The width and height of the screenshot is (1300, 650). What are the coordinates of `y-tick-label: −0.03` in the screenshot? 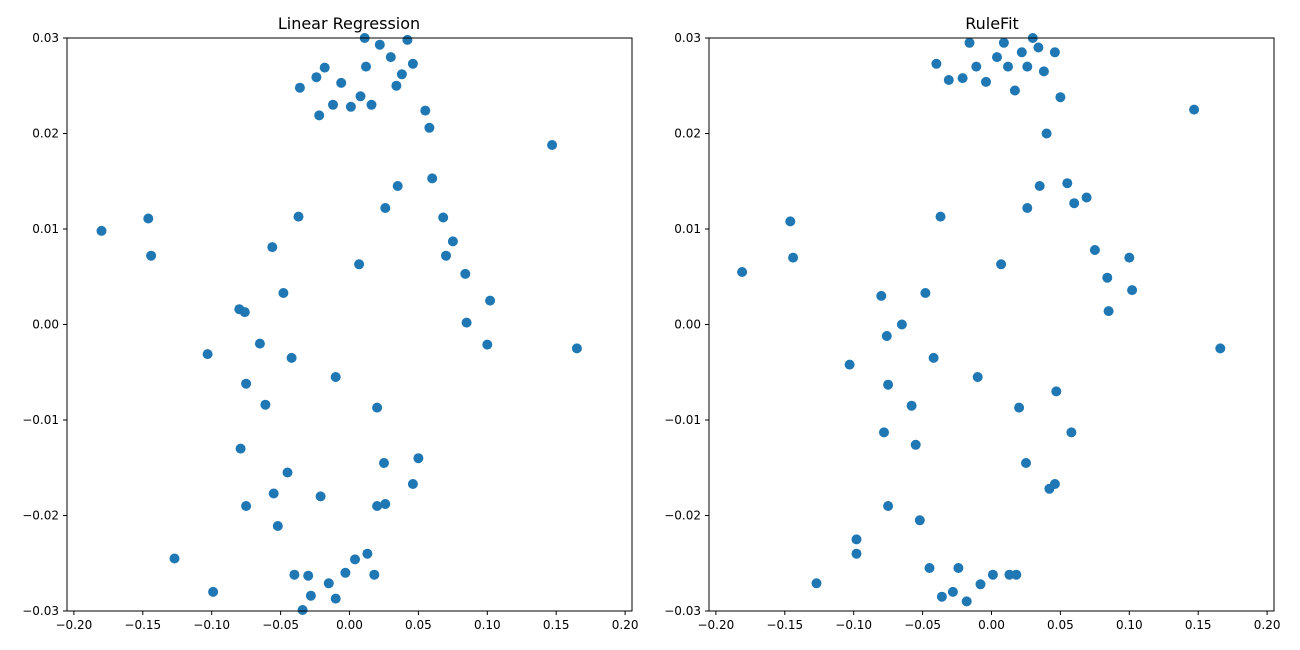 It's located at (682, 611).